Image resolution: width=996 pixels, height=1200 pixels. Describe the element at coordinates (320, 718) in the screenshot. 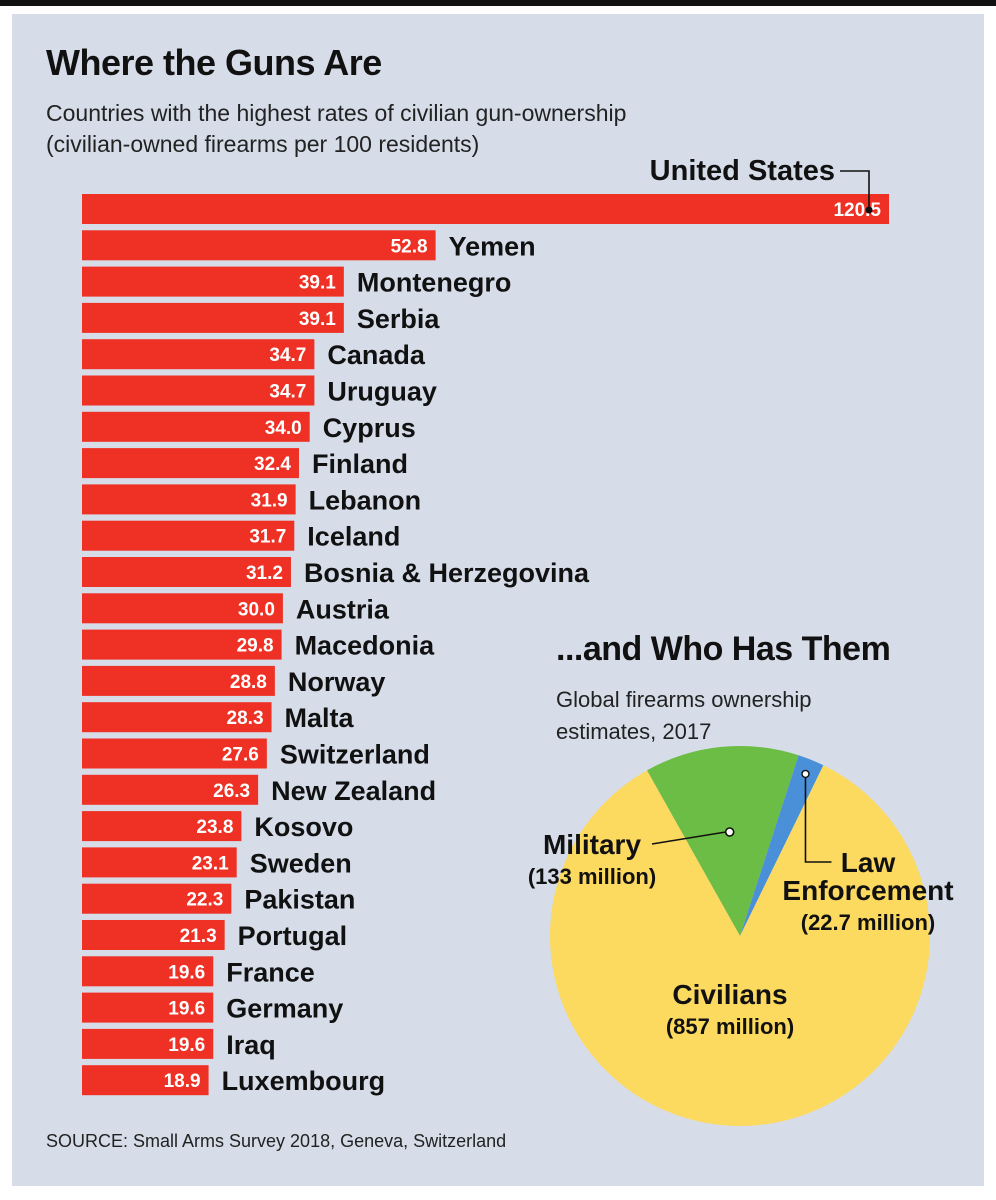

I see `category-label-malta: Malta` at that location.